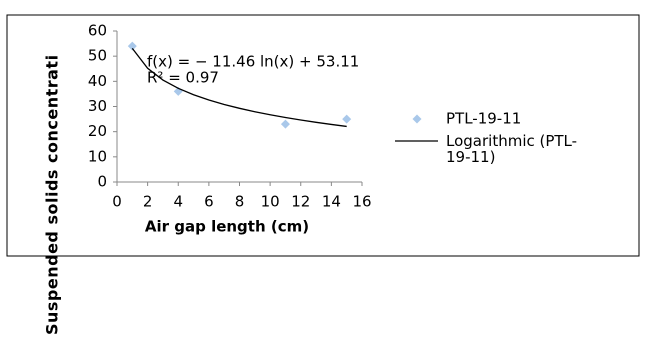 The width and height of the screenshot is (646, 344). What do you see at coordinates (361, 202) in the screenshot?
I see `x-tick-label: 16` at bounding box center [361, 202].